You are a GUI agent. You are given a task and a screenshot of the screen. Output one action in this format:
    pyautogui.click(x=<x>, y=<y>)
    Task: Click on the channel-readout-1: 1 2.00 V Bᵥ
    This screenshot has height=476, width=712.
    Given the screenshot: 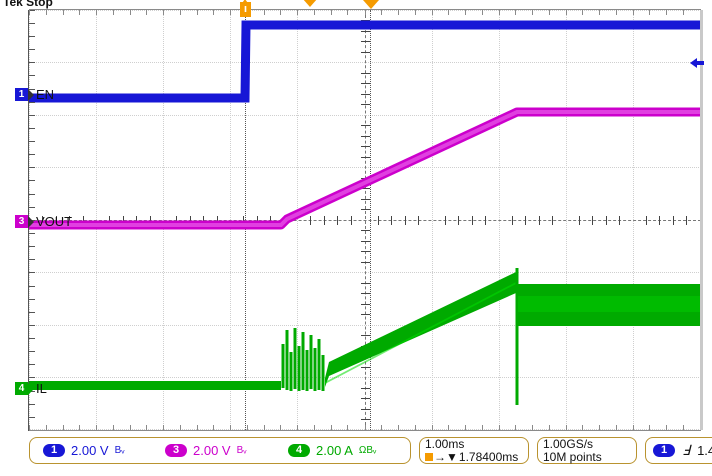 What is the action you would take?
    pyautogui.click(x=83, y=450)
    